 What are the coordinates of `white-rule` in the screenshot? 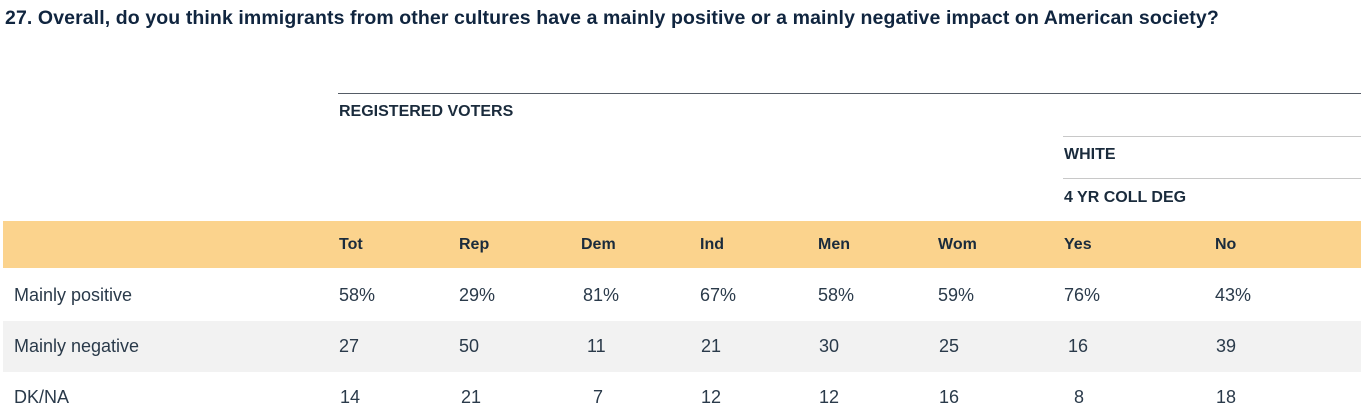 It's located at (1212, 136).